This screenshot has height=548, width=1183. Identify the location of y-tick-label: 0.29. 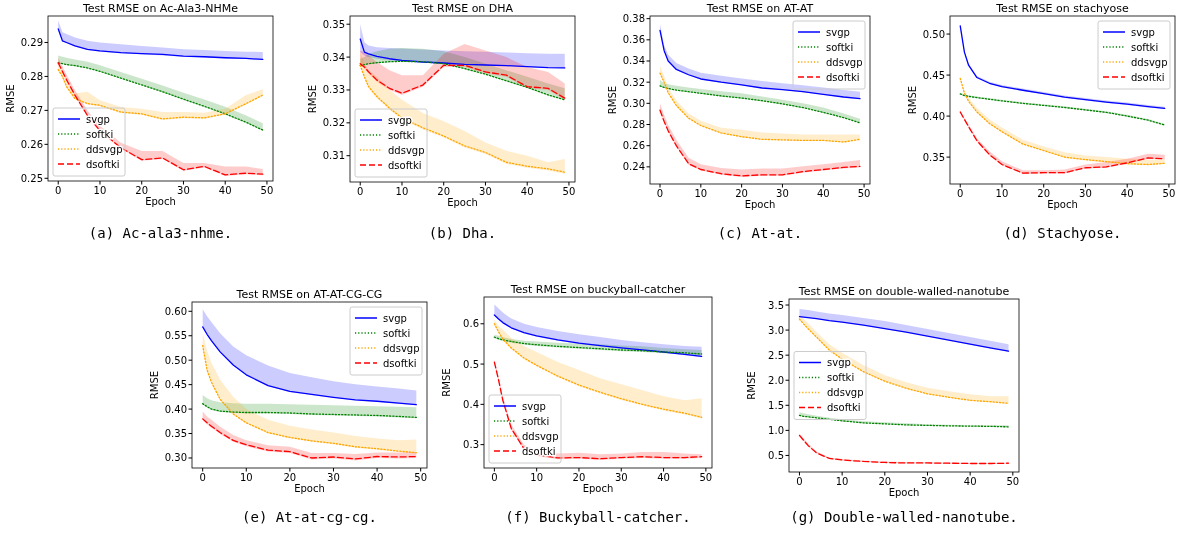
(31, 42).